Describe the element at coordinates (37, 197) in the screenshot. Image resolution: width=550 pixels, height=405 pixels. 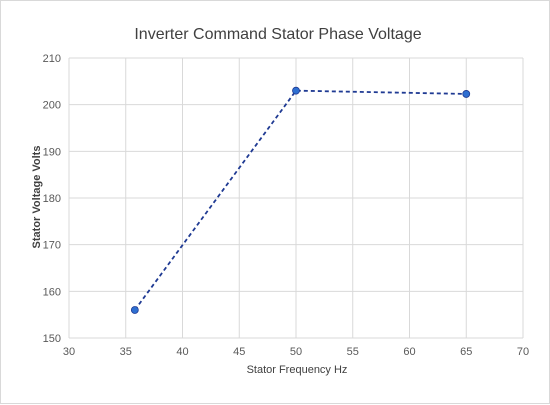
I see `y-axis-title: Stator Voltage Volts` at that location.